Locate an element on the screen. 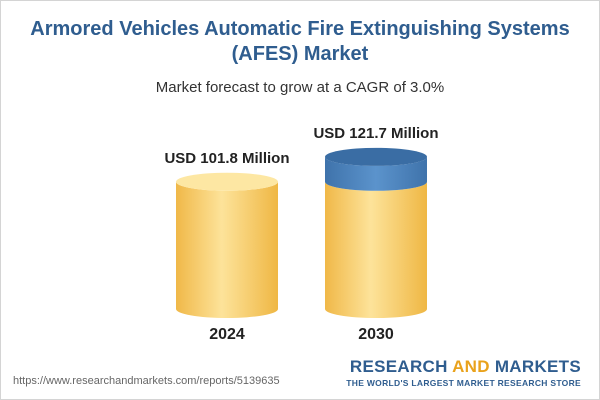 The width and height of the screenshot is (600, 400). brand-name-part2: AND is located at coordinates (471, 366).